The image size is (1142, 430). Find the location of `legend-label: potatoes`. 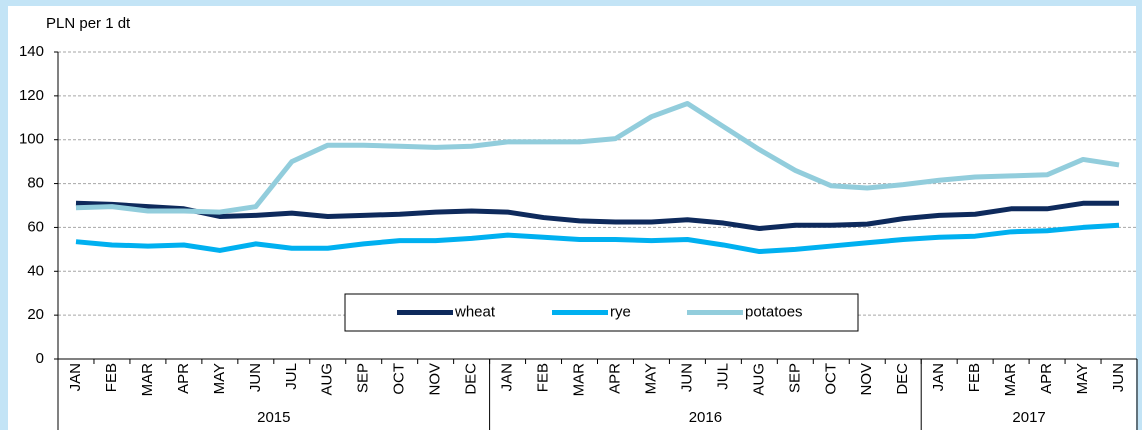

legend-label: potatoes is located at coordinates (774, 311).